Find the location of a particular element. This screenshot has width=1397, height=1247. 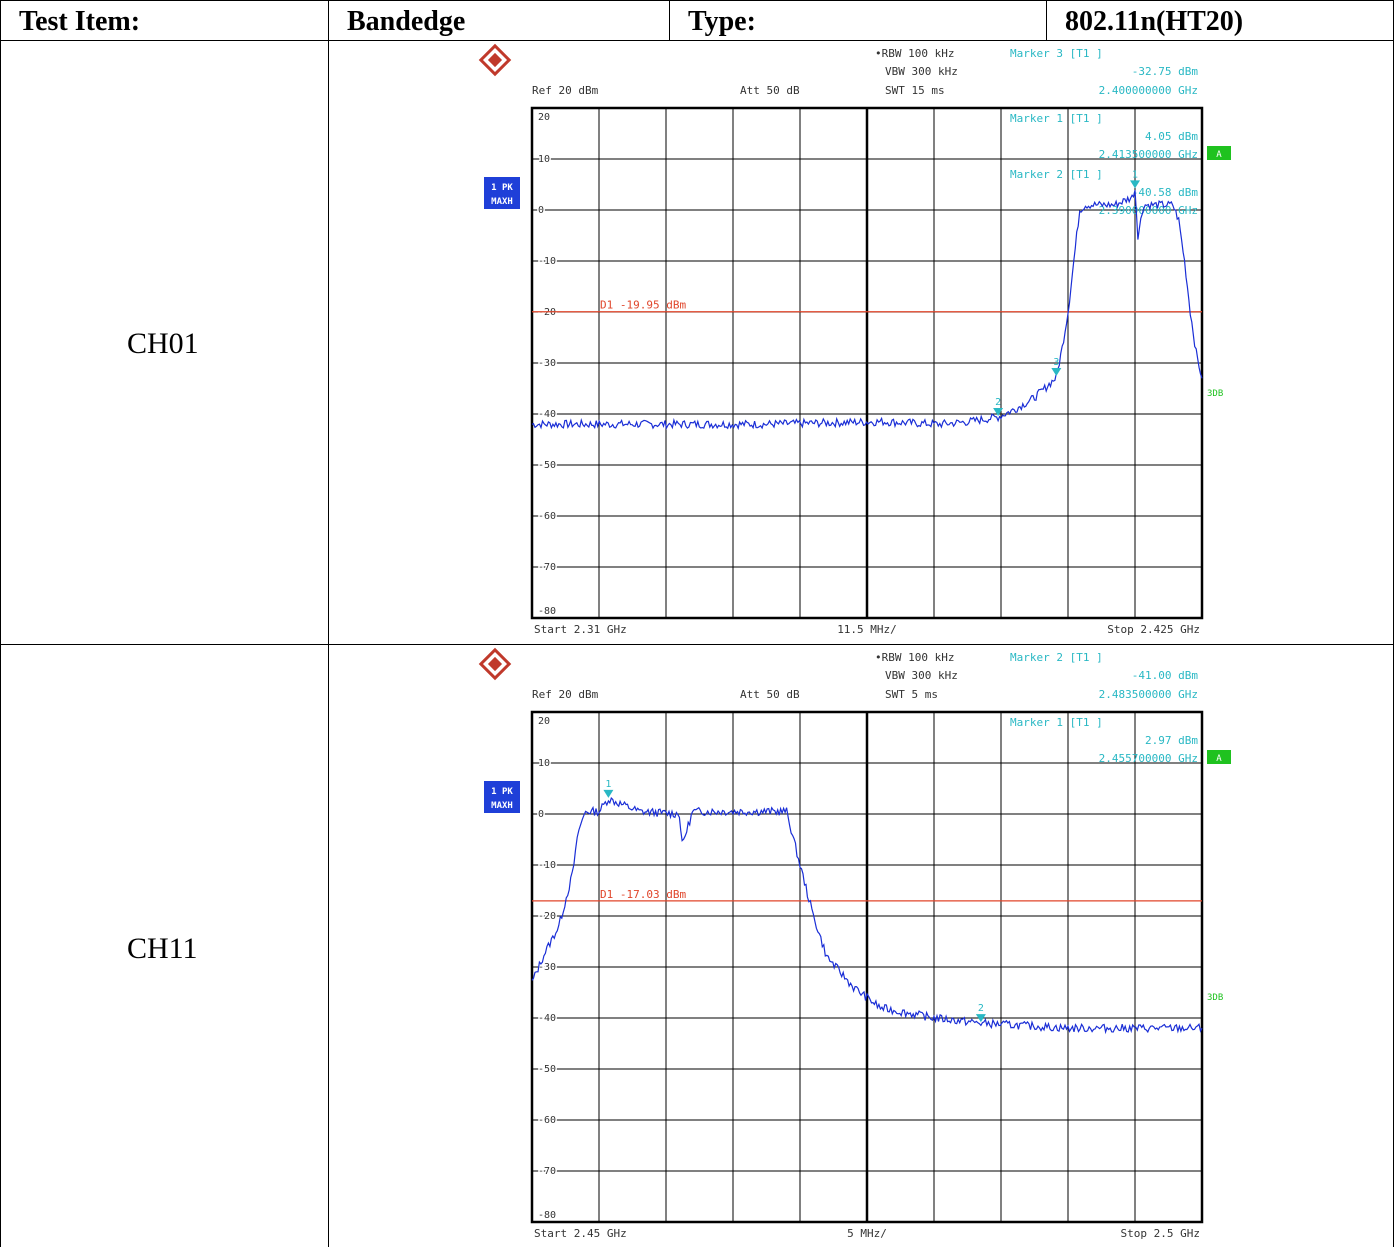

ch01-rbw-label: •RBW 100 kHz is located at coordinates (914, 53).